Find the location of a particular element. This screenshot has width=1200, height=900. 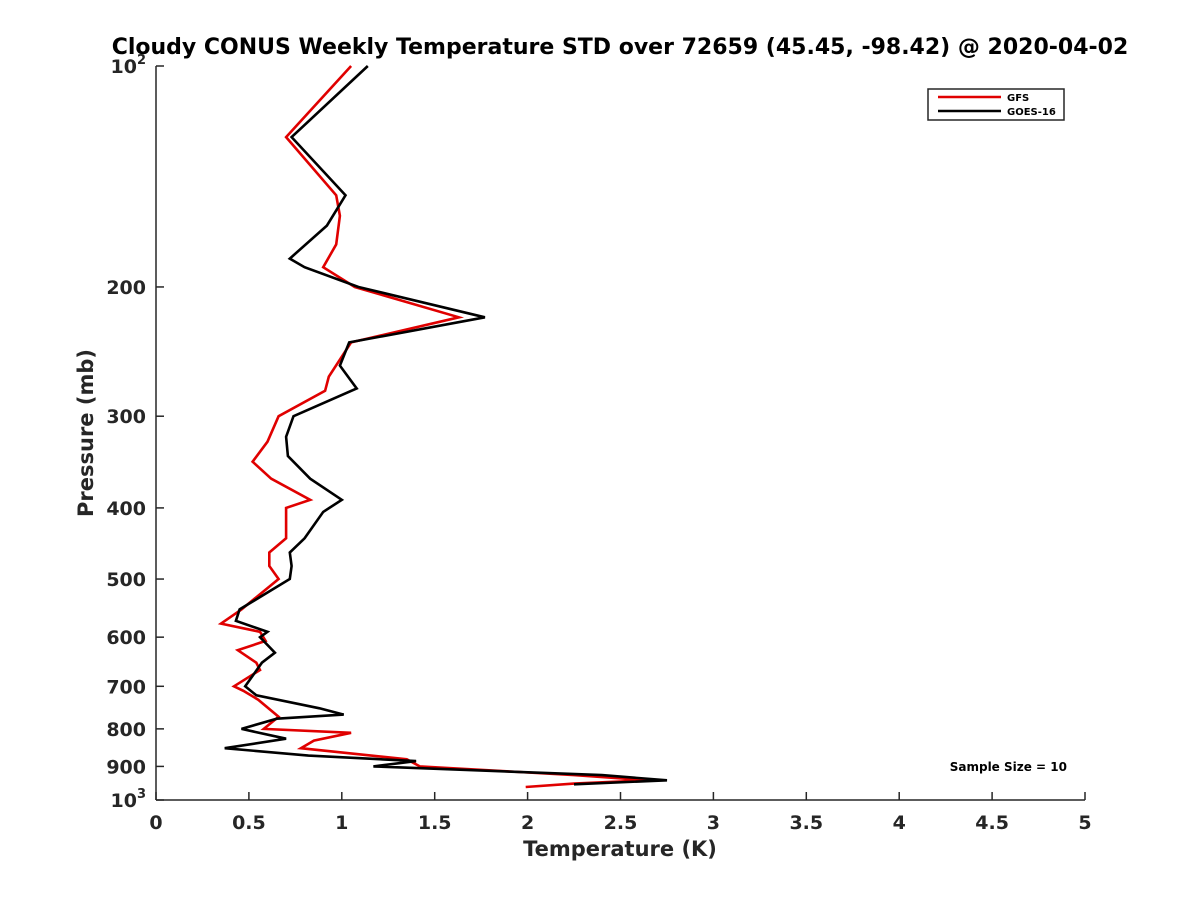

x-tick-label: 2 is located at coordinates (527, 823).